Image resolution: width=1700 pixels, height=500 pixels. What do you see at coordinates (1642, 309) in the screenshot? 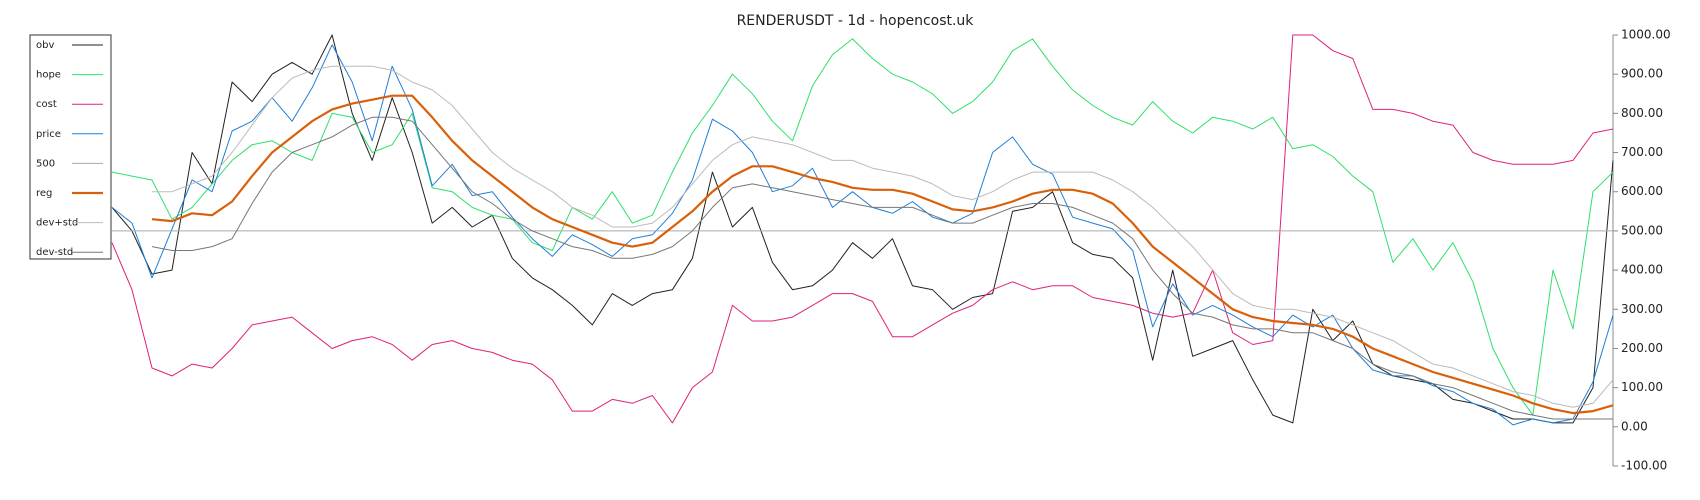
I see `y-tick-label: 300.00` at bounding box center [1642, 309].